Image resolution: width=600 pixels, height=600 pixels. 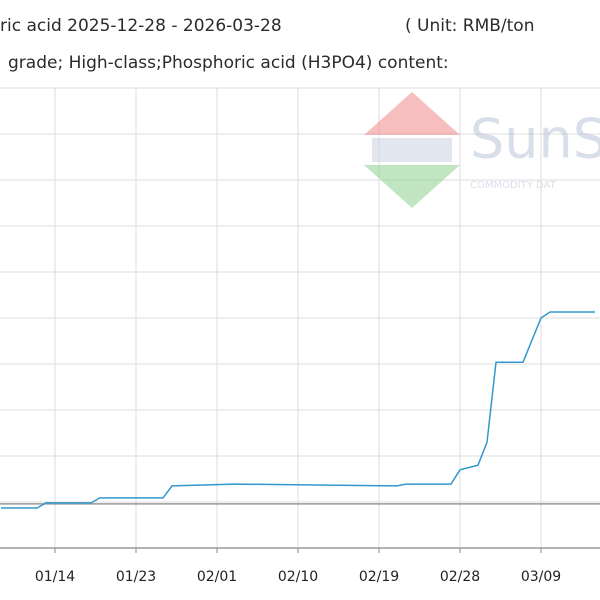 I want to click on x-tick-label: 03/09, so click(x=541, y=577).